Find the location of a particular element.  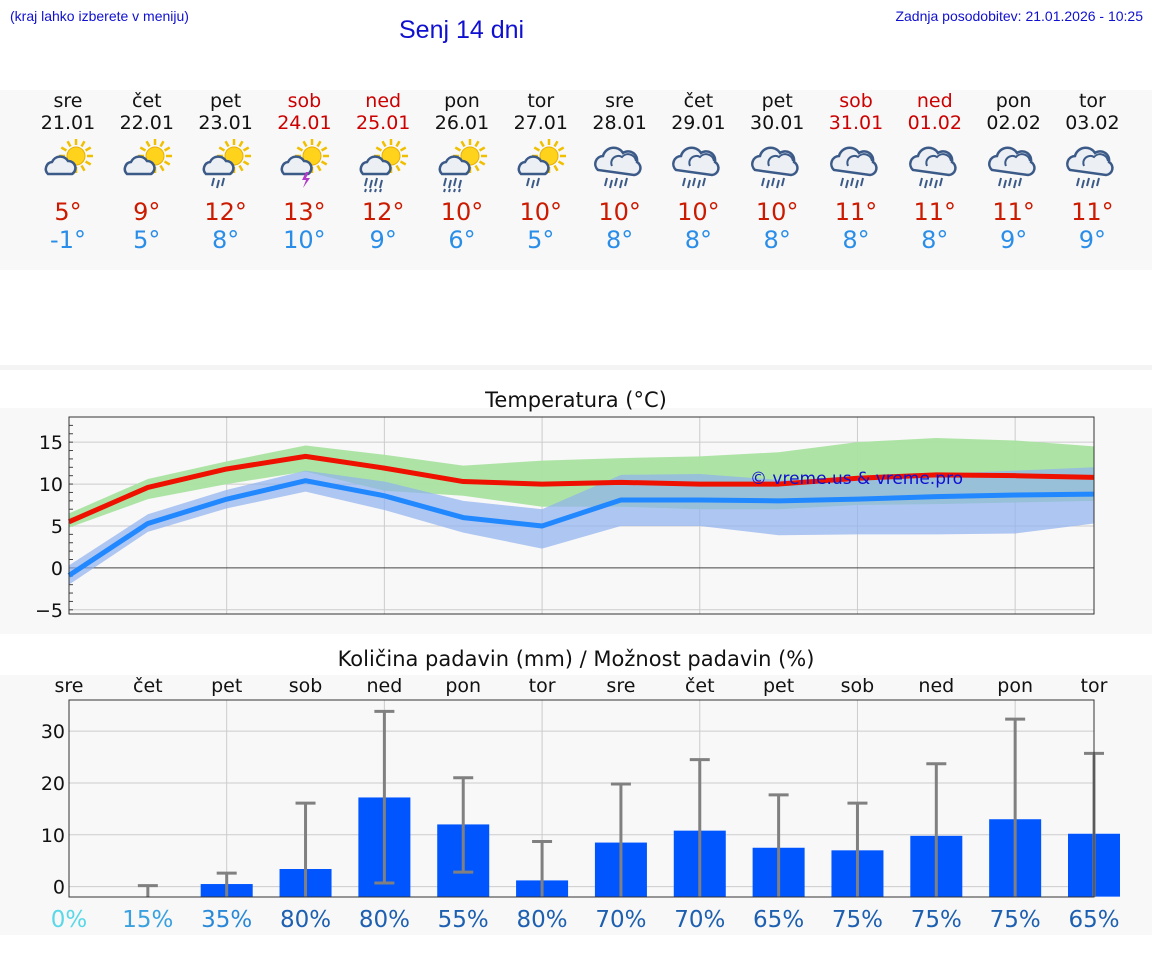

day-date: 28.01 is located at coordinates (619, 123).